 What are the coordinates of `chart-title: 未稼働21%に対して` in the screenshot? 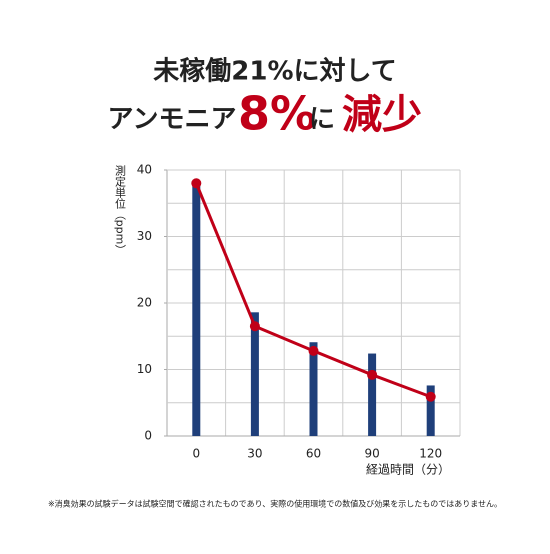 It's located at (274, 72).